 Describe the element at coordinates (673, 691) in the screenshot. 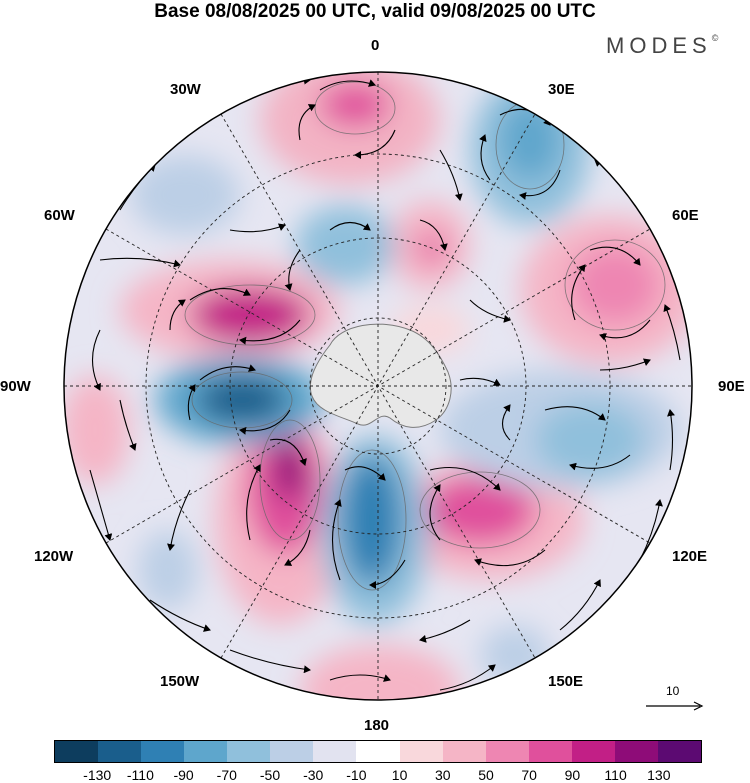

I see `reference-vector-label: 10` at that location.